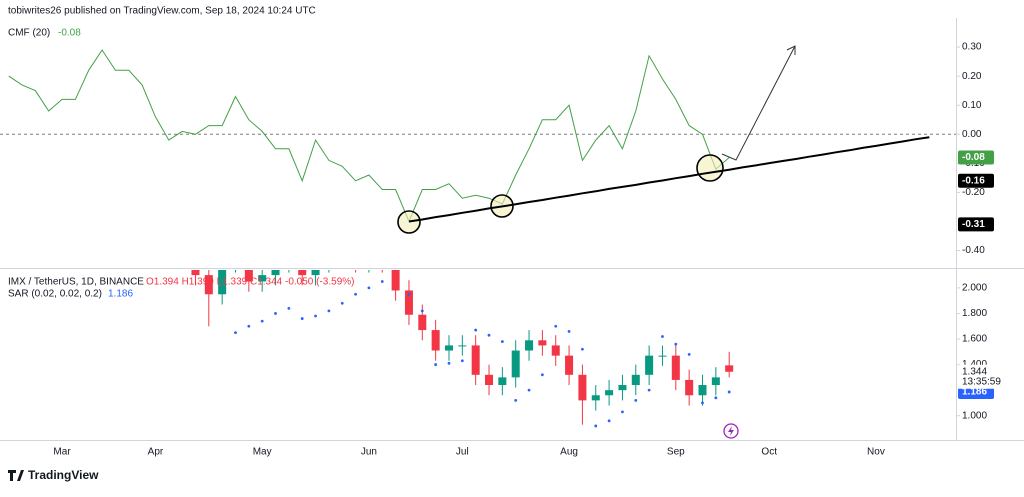 The image size is (1024, 497). What do you see at coordinates (974, 415) in the screenshot?
I see `y-tick-label: 1.000` at bounding box center [974, 415].